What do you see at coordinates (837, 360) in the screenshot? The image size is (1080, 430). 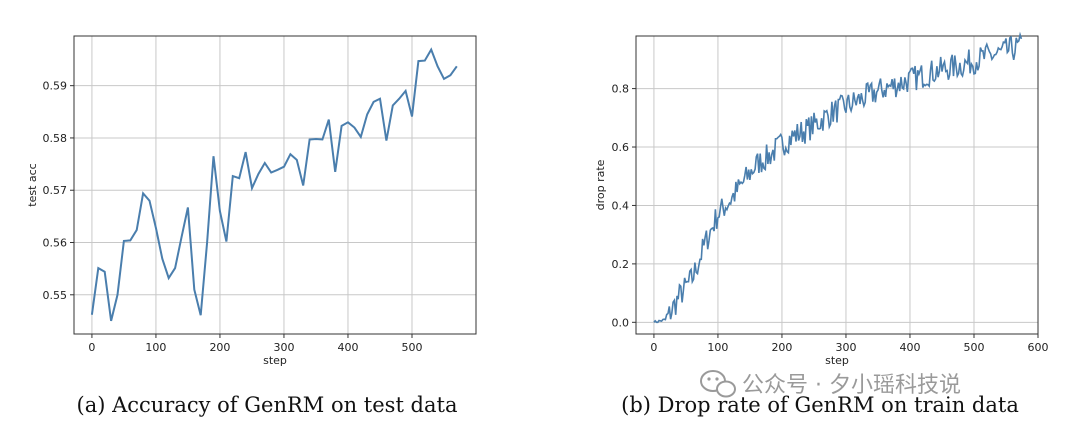 I see `chart-b-xlabel: step` at bounding box center [837, 360].